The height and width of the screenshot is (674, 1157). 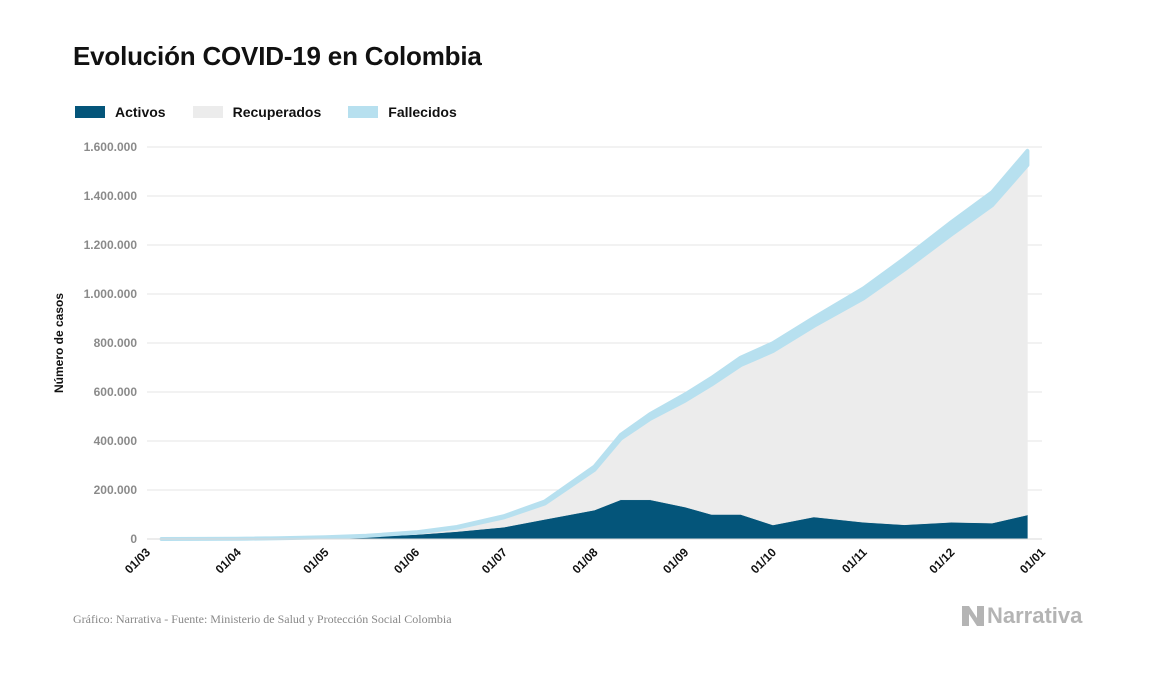 I want to click on legend-label-fallecidos: Fallecidos, so click(x=422, y=112).